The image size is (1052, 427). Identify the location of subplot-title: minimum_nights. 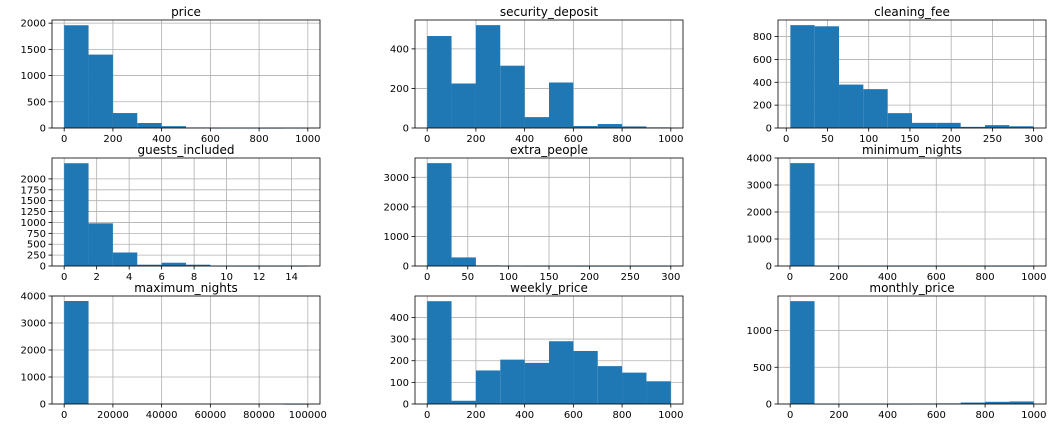
(912, 150).